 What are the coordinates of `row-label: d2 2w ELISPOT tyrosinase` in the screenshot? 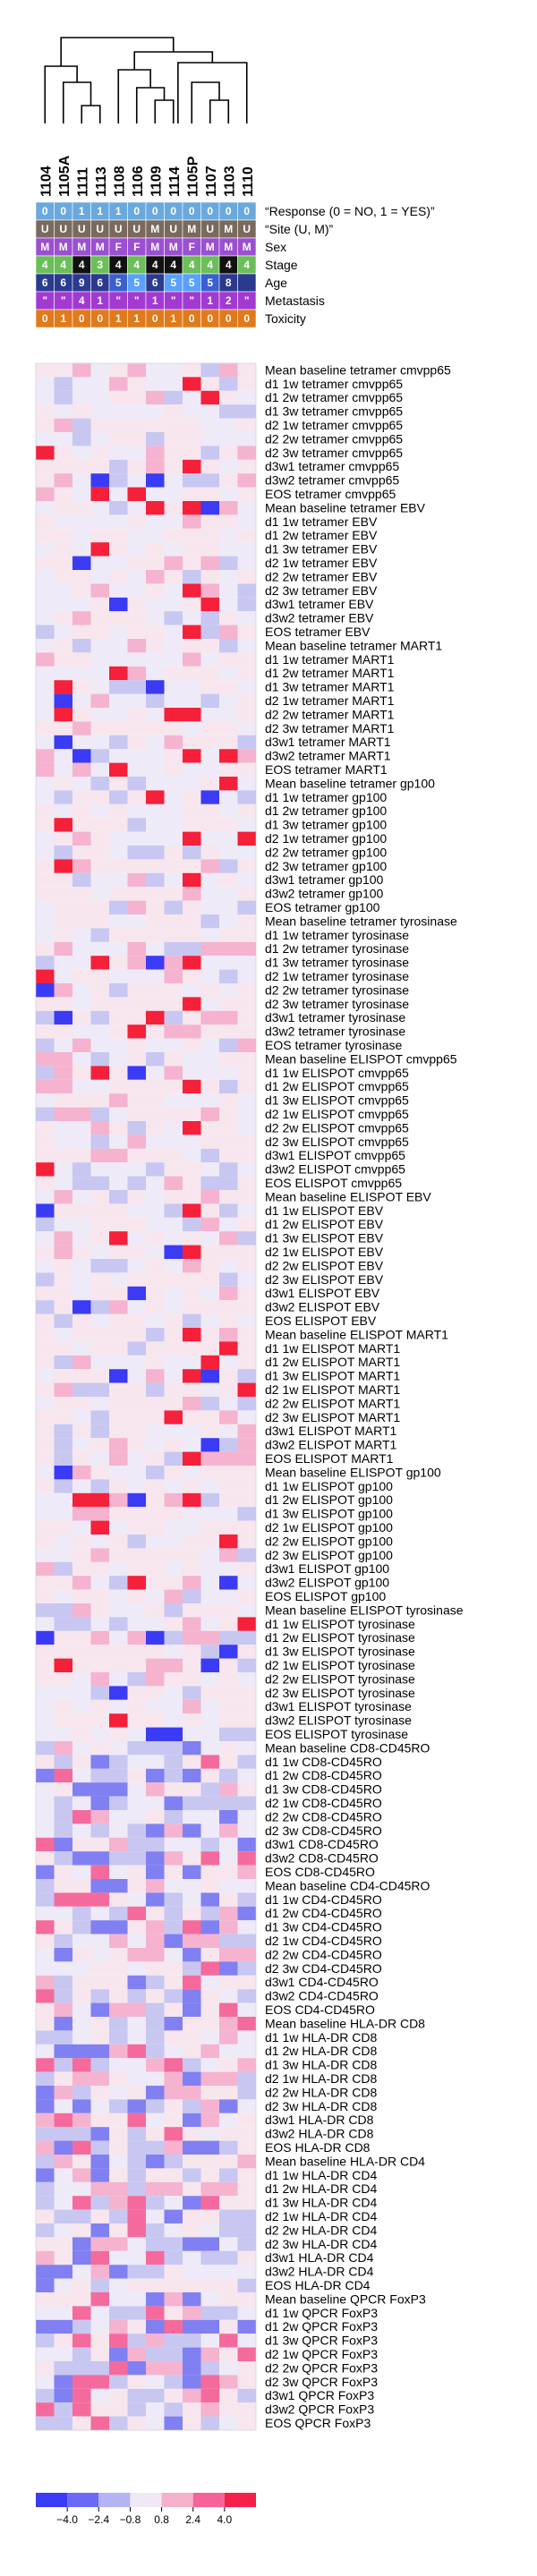 It's located at (340, 1678).